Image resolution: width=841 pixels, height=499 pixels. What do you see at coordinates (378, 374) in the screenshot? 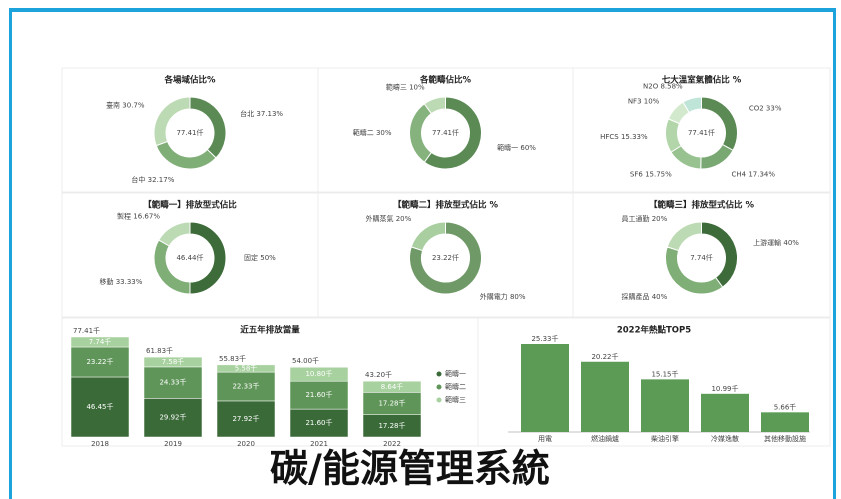
I see `total-label: 43.20千` at bounding box center [378, 374].